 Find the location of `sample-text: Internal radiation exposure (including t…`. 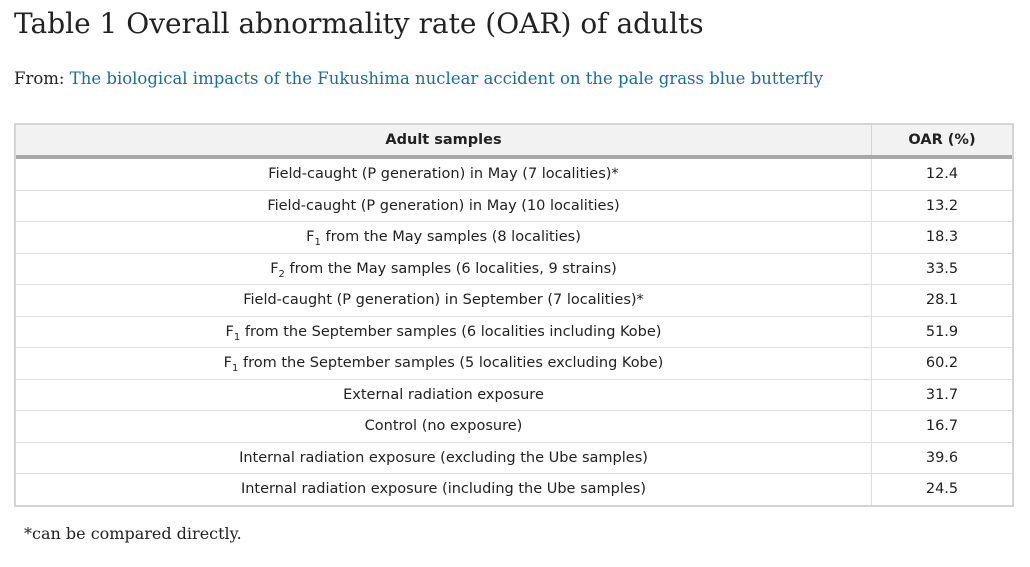

sample-text: Internal radiation exposure (including t… is located at coordinates (443, 489).